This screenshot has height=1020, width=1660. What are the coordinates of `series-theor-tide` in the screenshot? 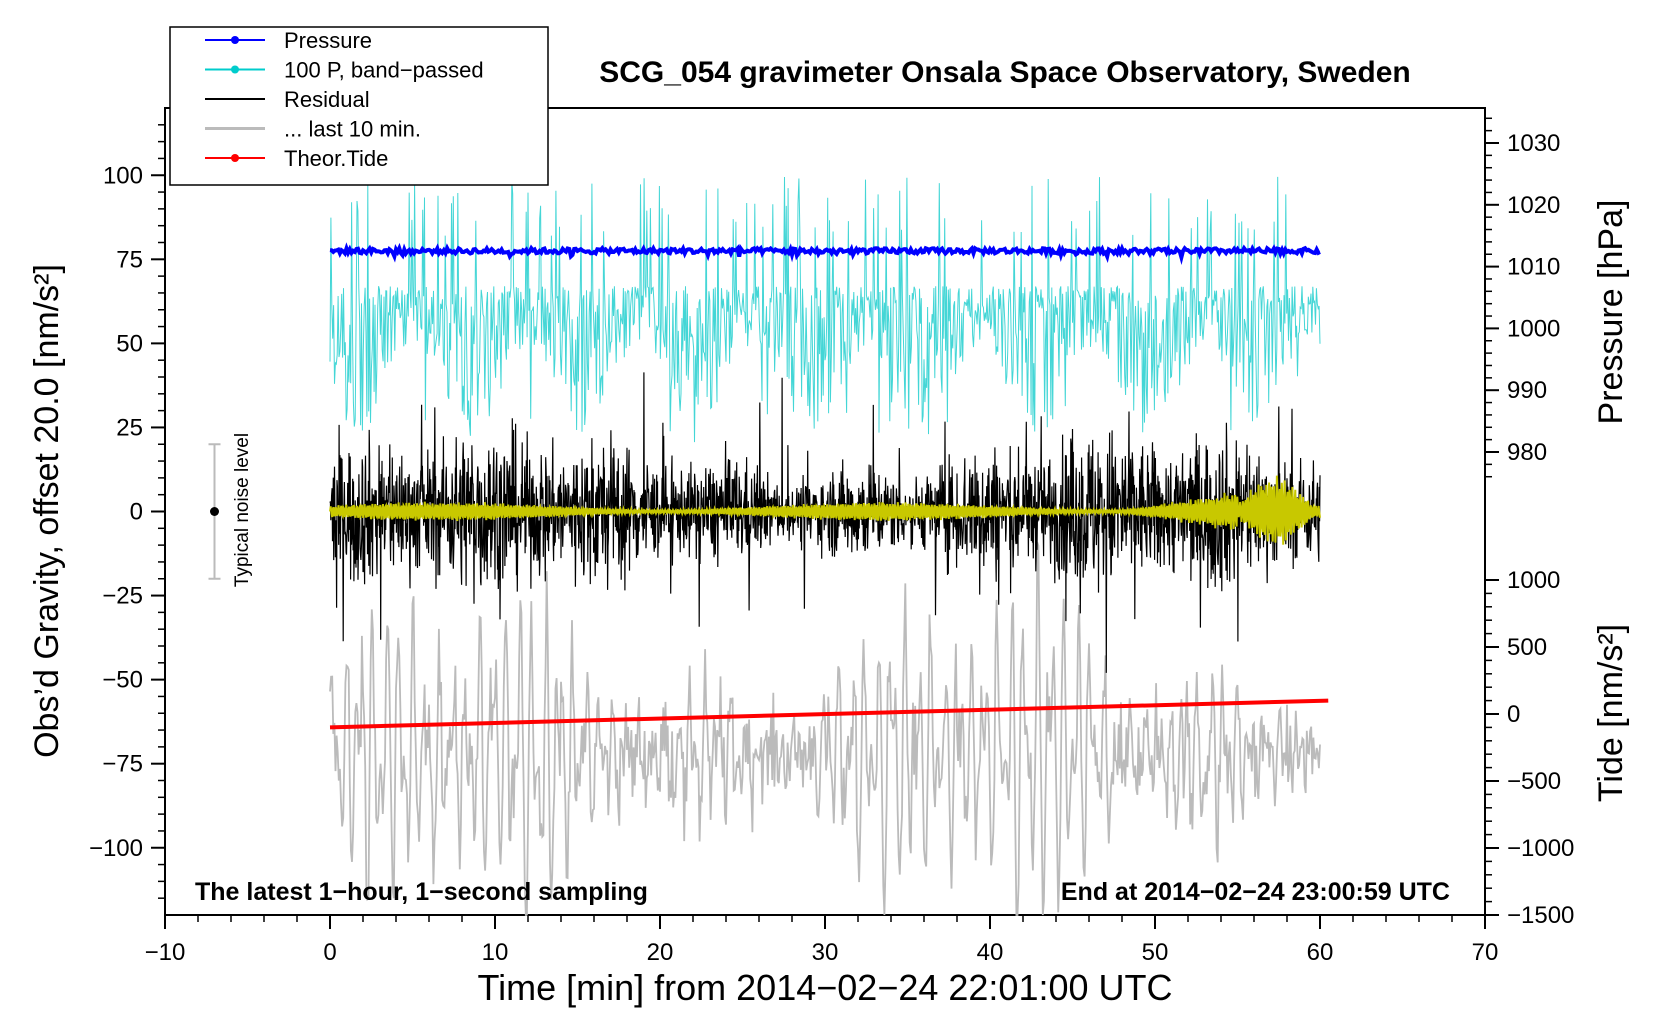 It's located at (829, 714).